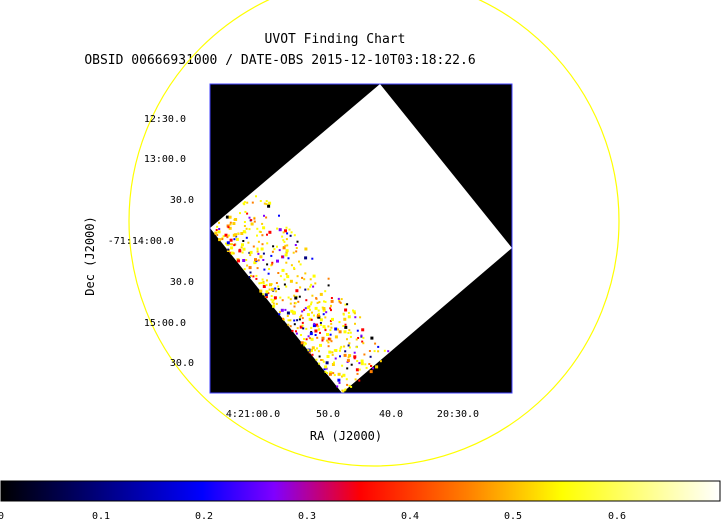 Image resolution: width=722 pixels, height=521 pixels. I want to click on colorbar-tick: 0.6, so click(617, 516).